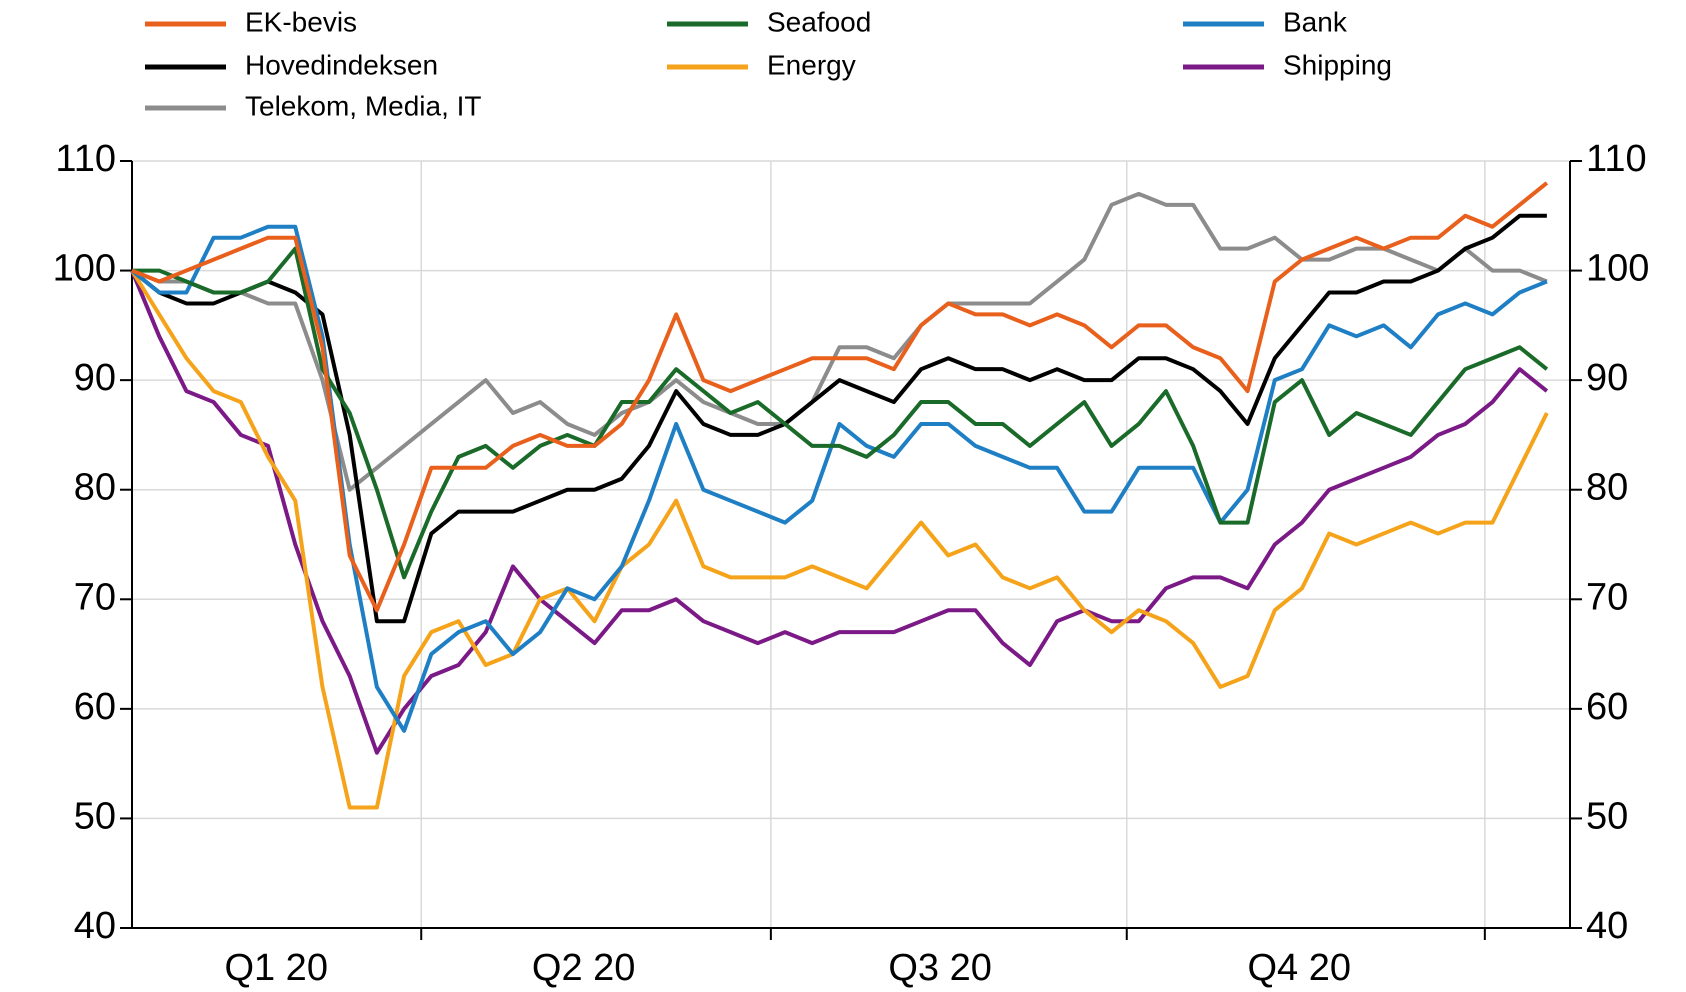  Describe the element at coordinates (1607, 488) in the screenshot. I see `y2-tick-label: 80` at that location.